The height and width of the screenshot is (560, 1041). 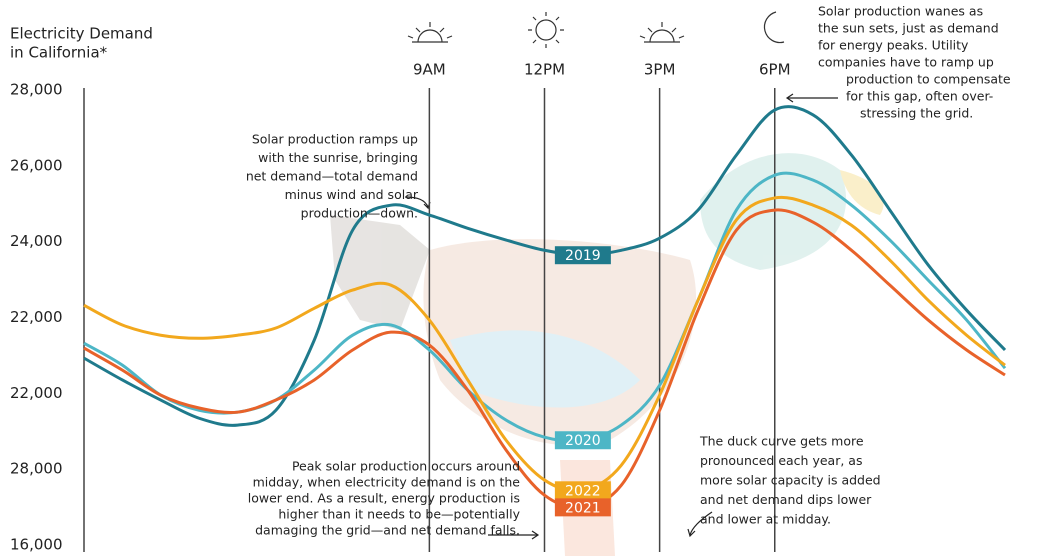 I want to click on series-label: 2020, so click(x=583, y=441).